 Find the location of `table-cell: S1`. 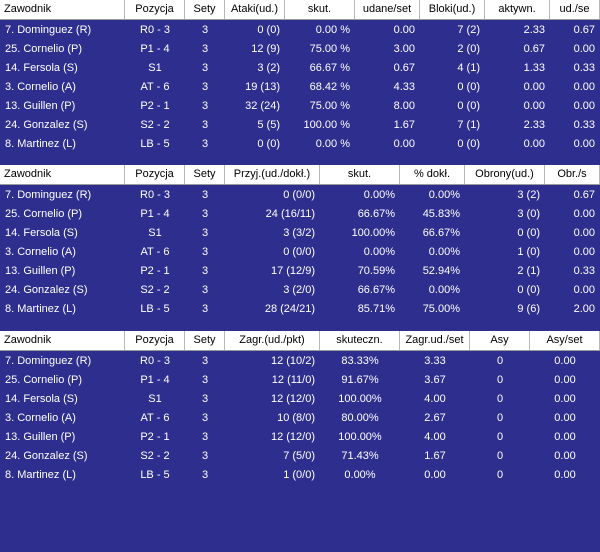

table-cell: S1 is located at coordinates (155, 233).